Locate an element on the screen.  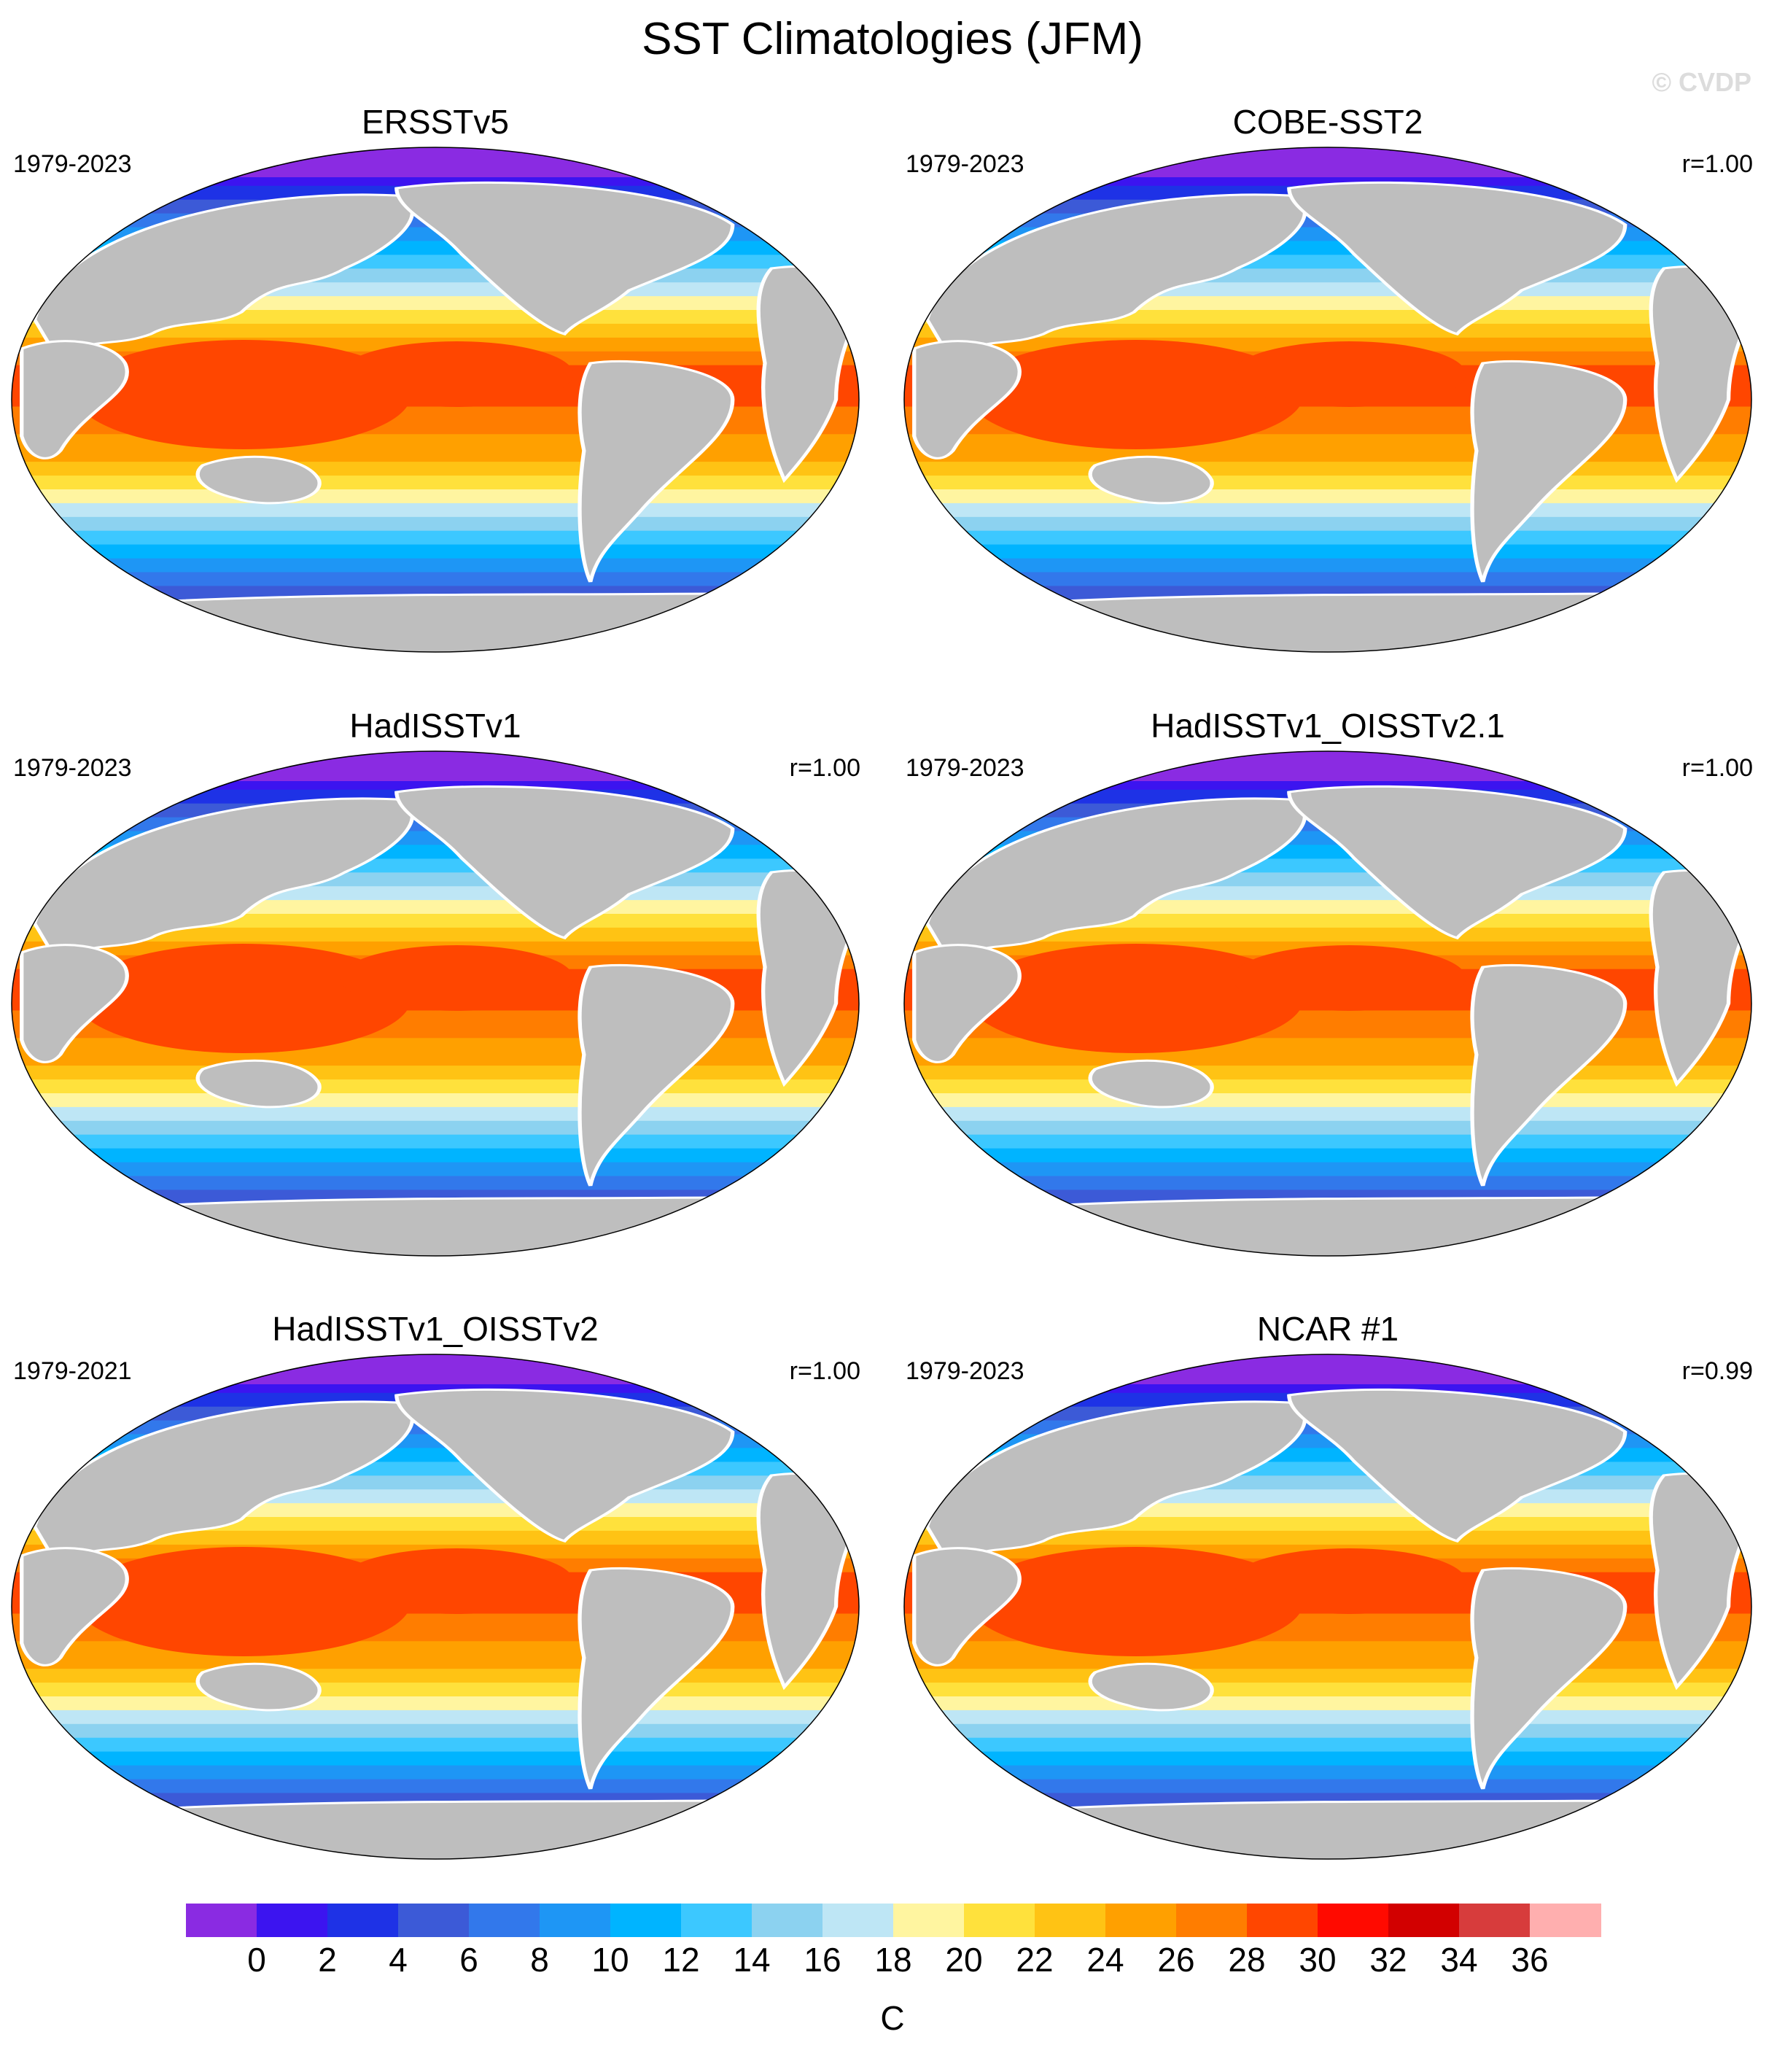
colorbar-tick-label: 32 is located at coordinates (1388, 1960).